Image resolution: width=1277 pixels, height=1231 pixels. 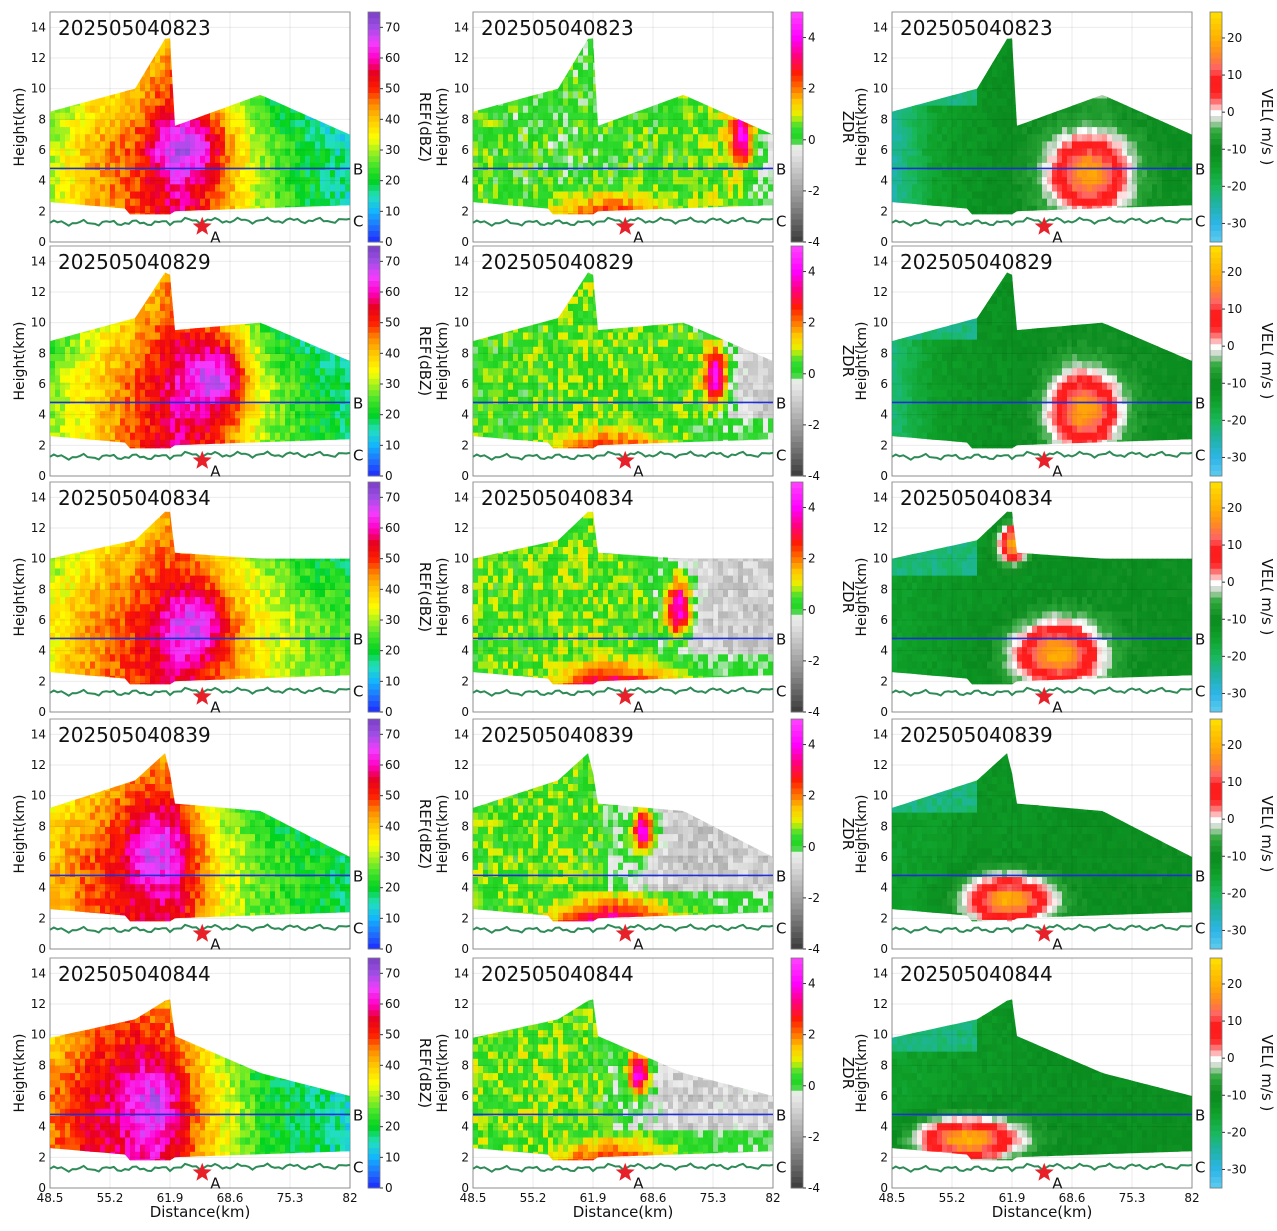 I want to click on x-tick-label: 82, so click(x=349, y=1198).